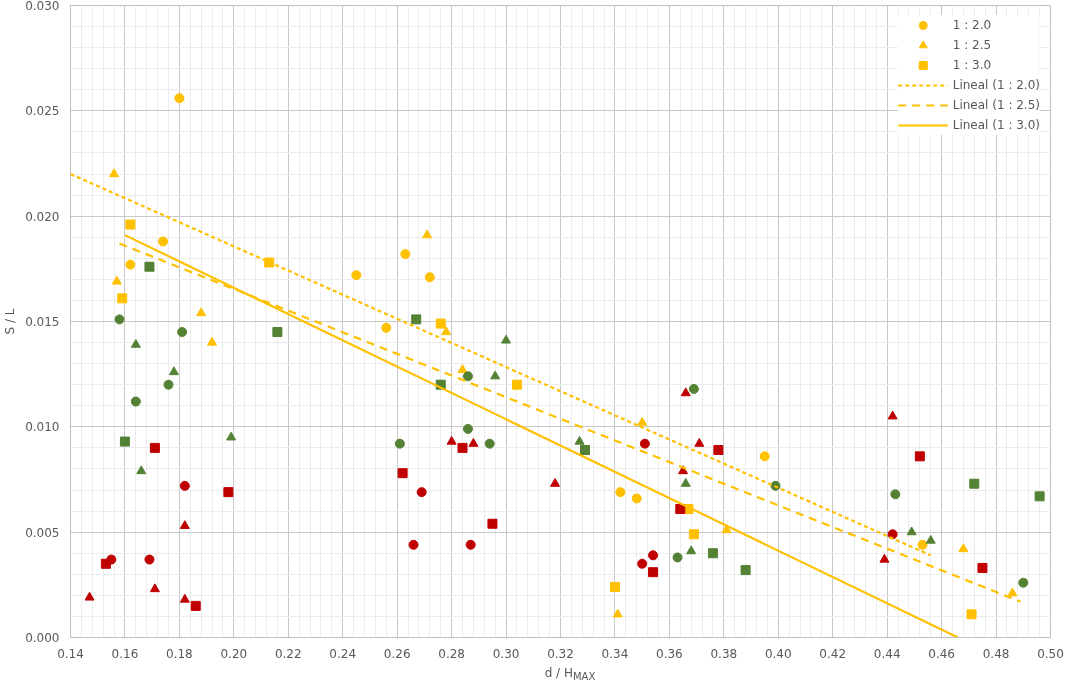  Describe the element at coordinates (42, 427) in the screenshot. I see `y-tick-label: 0.010` at that location.